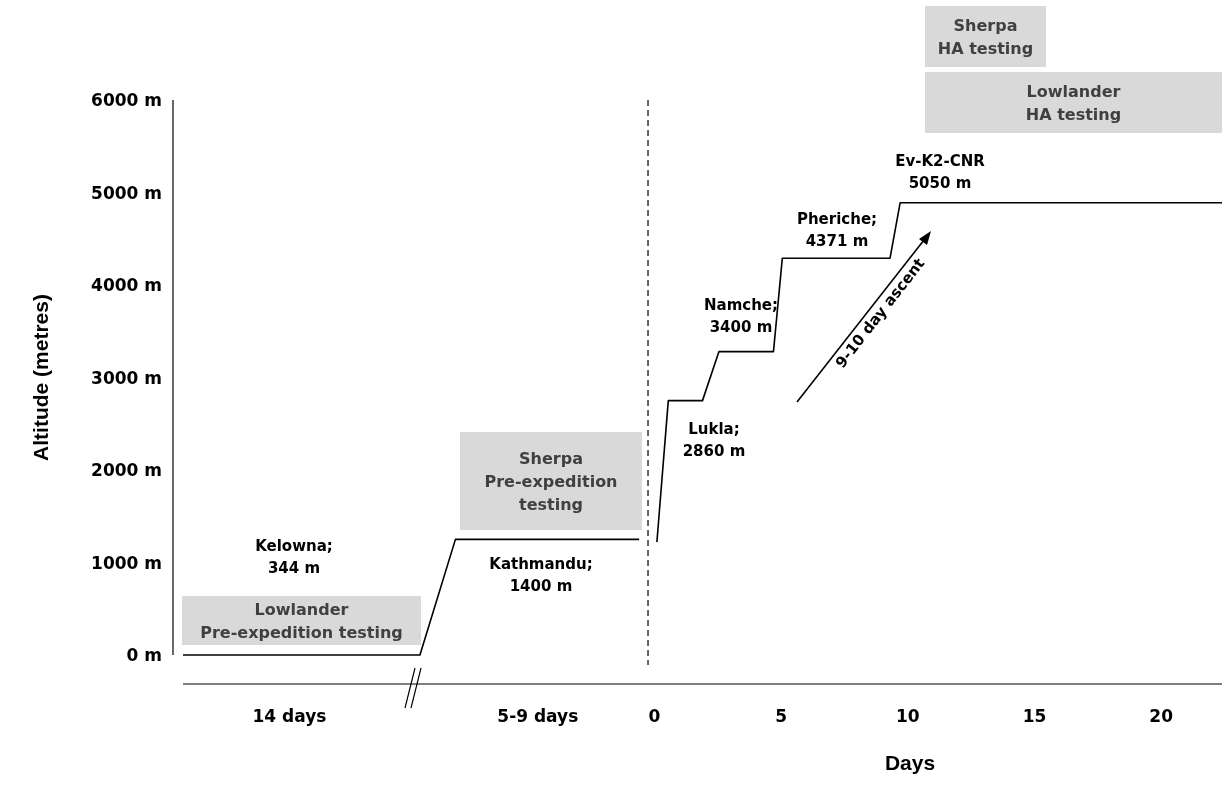  Describe the element at coordinates (126, 100) in the screenshot. I see `y-tick-label: 6000 m` at that location.